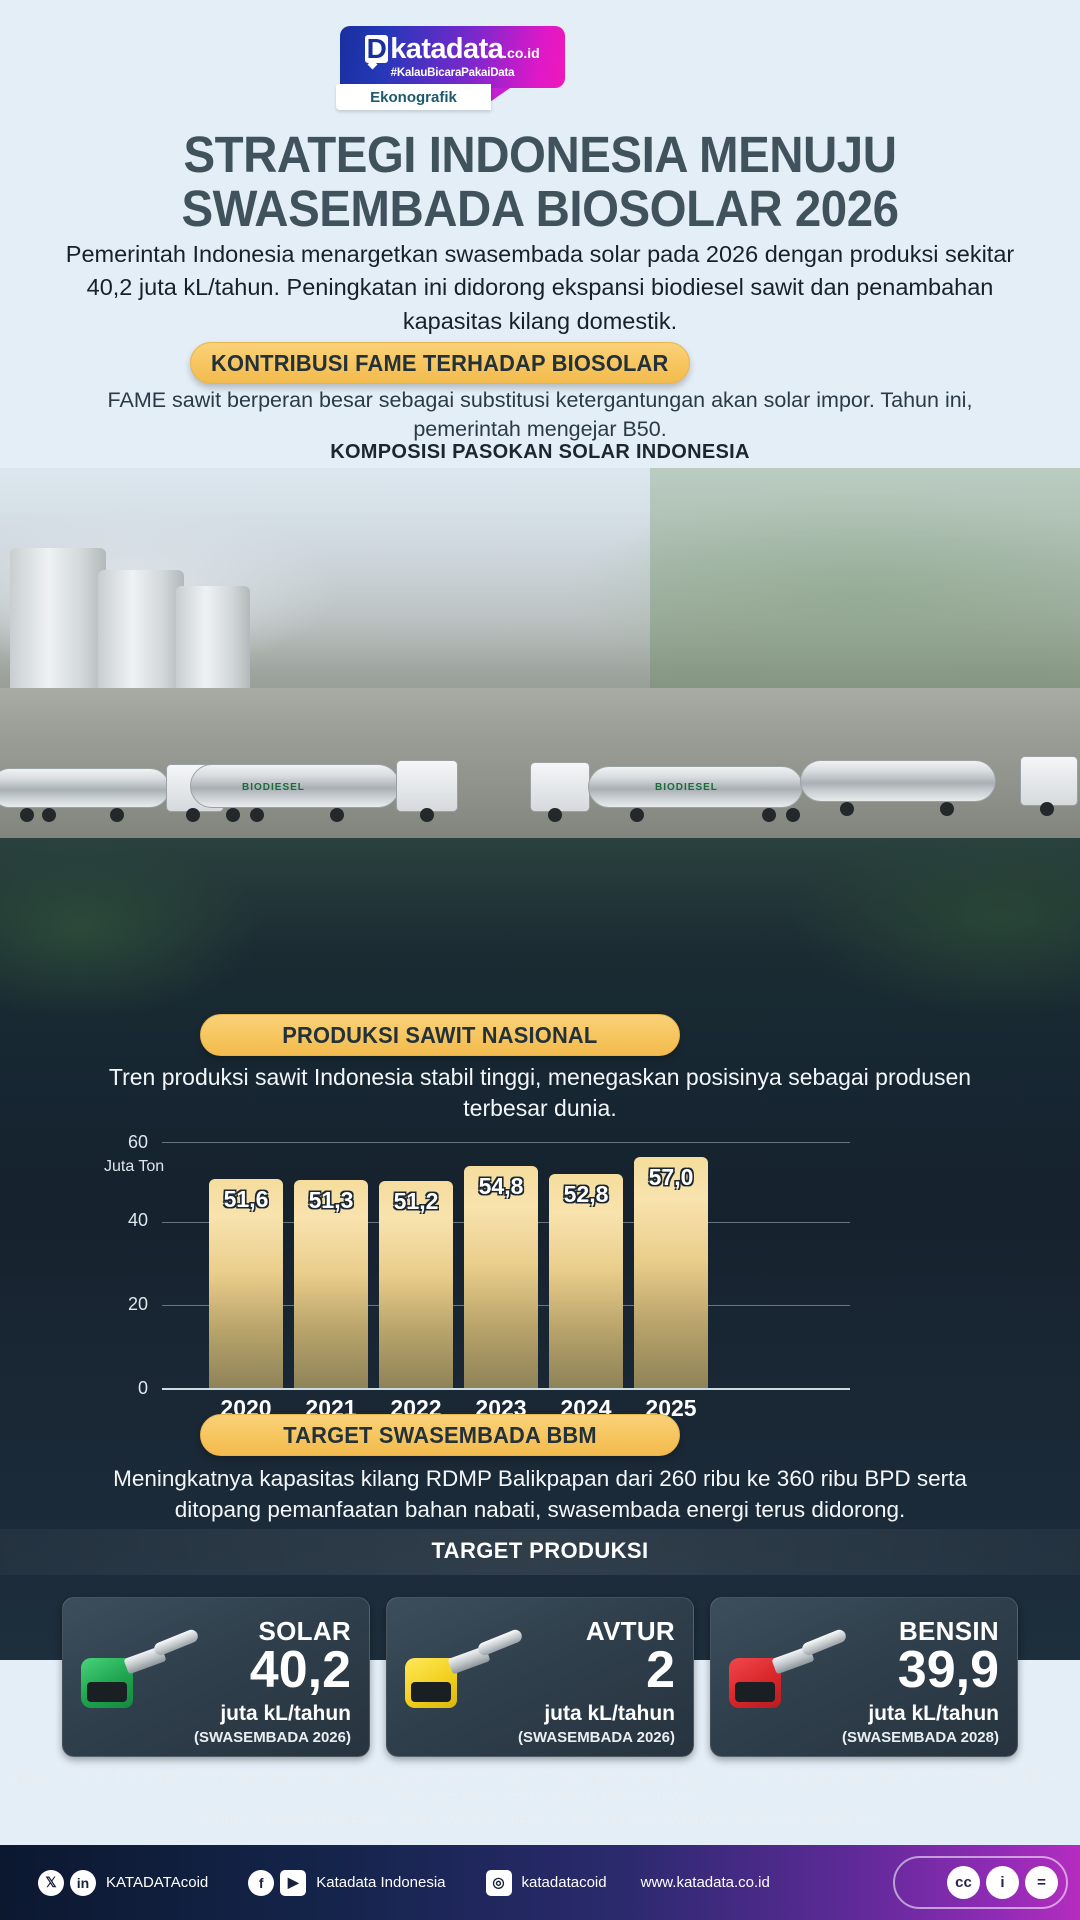 The width and height of the screenshot is (1080, 1920). I want to click on page-title-line1: STRATEGI INDONESIA MENUJU, so click(540, 154).